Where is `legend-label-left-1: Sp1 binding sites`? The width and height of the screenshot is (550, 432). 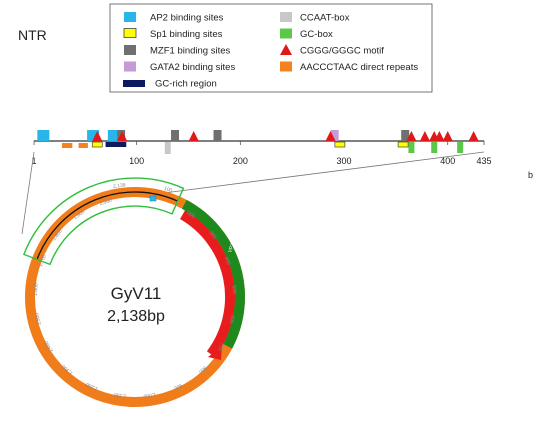 legend-label-left-1: Sp1 binding sites is located at coordinates (186, 34).